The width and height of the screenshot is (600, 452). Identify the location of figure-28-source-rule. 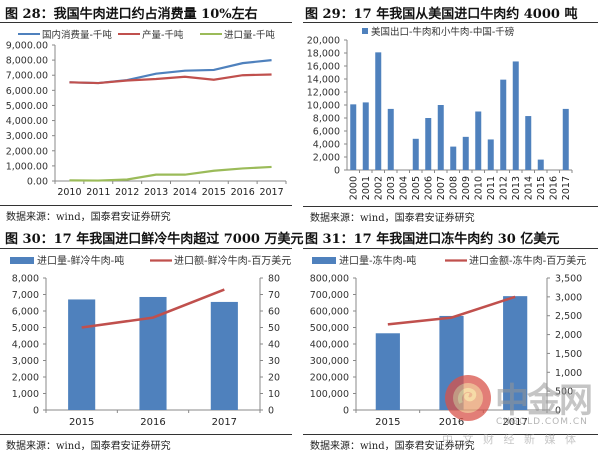
(146, 205).